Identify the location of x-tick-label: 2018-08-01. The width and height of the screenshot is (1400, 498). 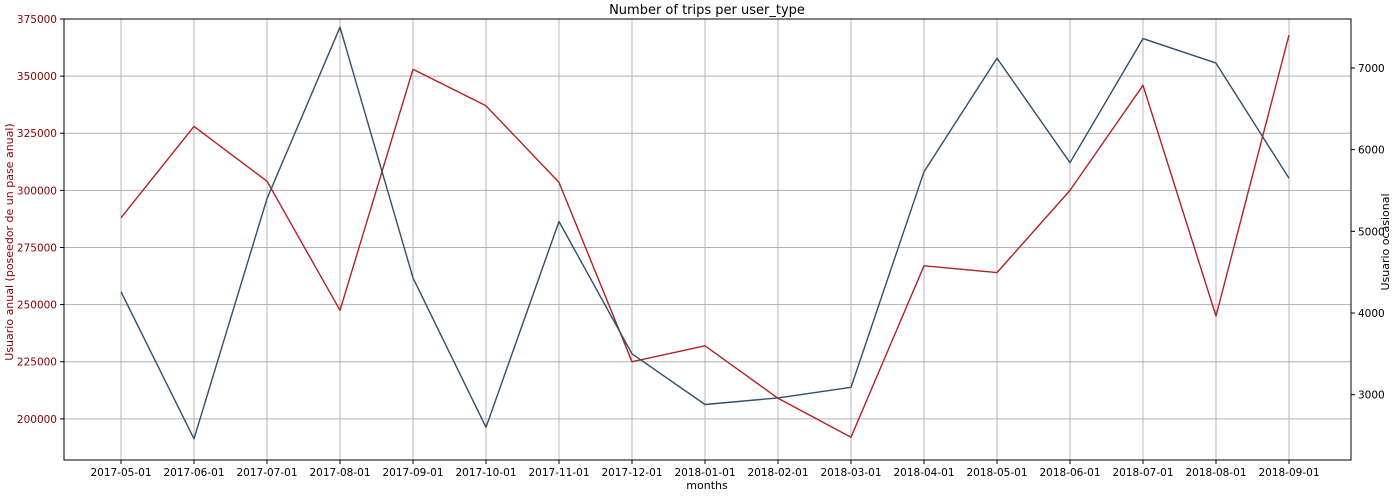
(1215, 473).